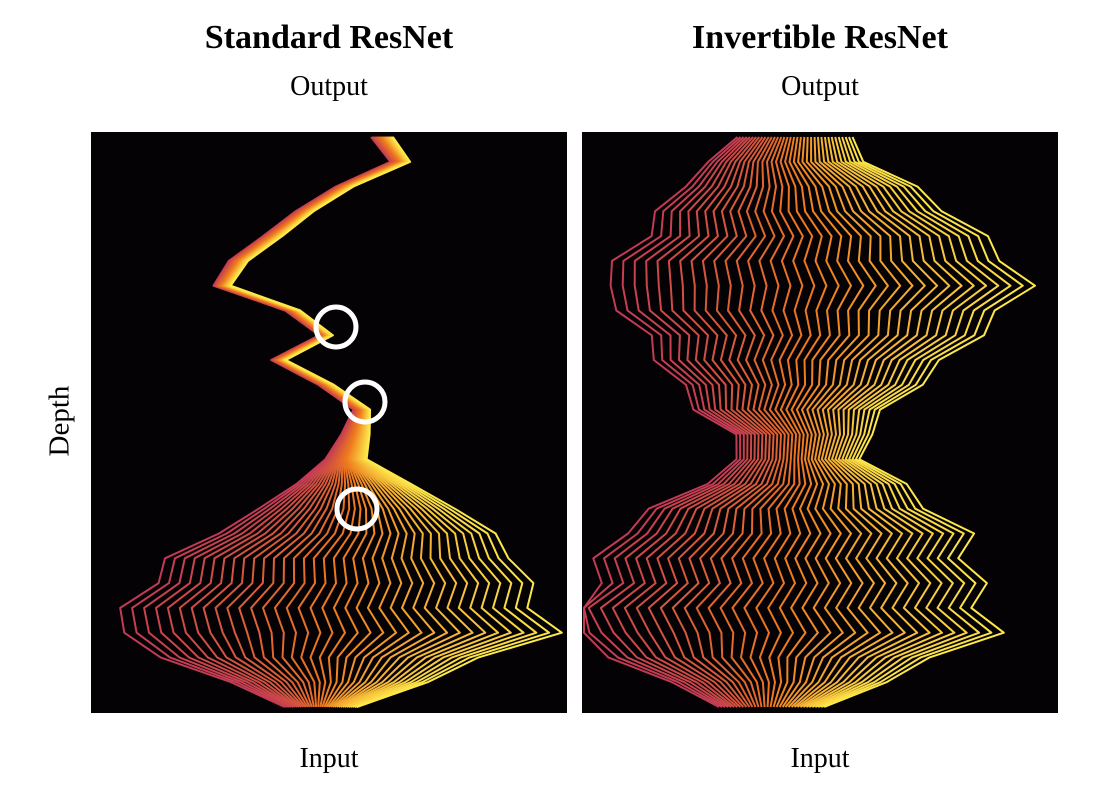 This screenshot has width=1107, height=793. What do you see at coordinates (820, 37) in the screenshot?
I see `invertible-resnet-title: Invertible ResNet` at bounding box center [820, 37].